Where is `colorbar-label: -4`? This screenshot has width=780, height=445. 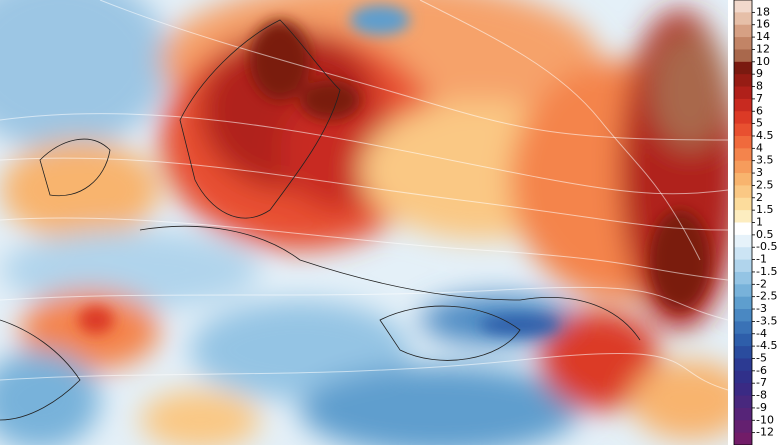
colorbar-label: -4 is located at coordinates (761, 333).